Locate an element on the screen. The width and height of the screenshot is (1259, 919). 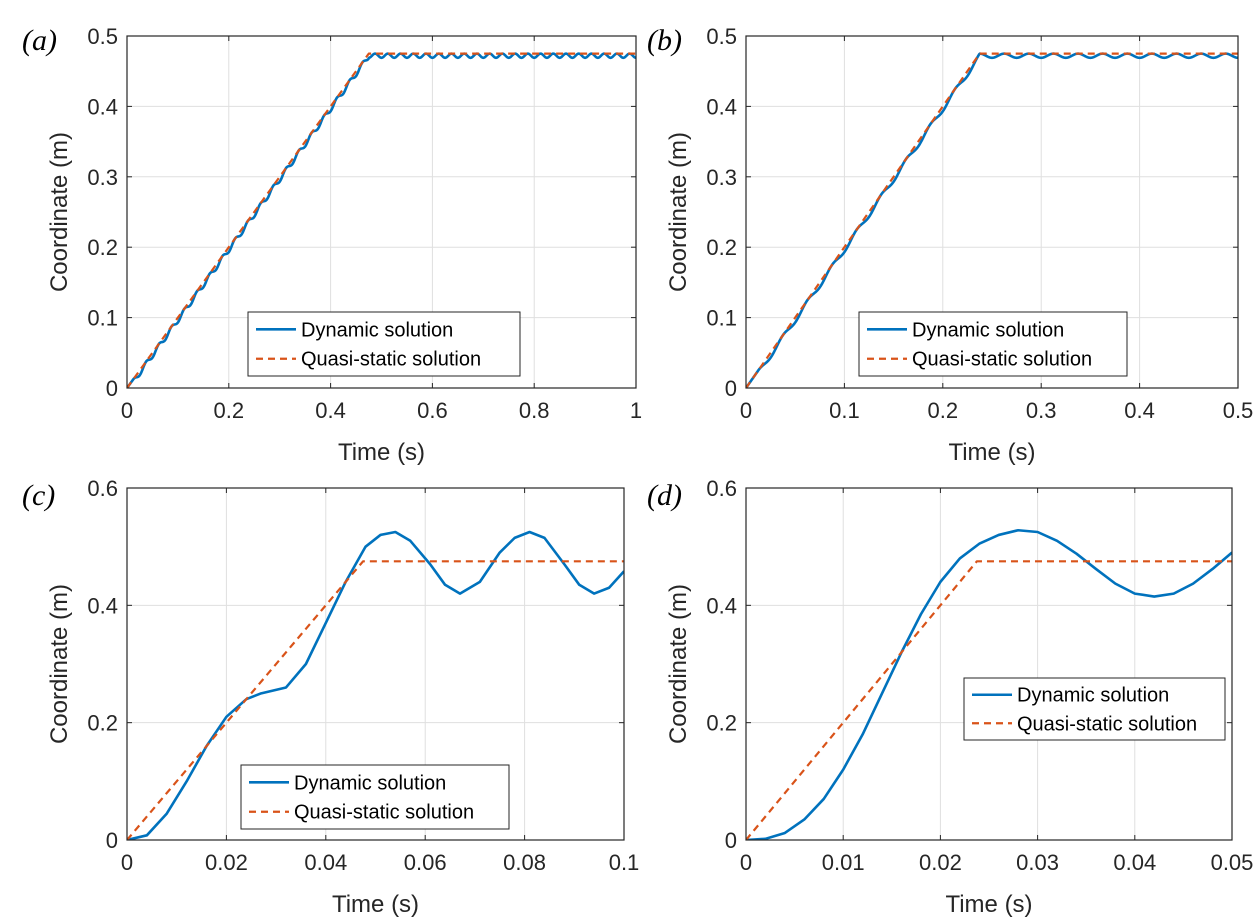
x-tick-label: 0.01 is located at coordinates (843, 862).